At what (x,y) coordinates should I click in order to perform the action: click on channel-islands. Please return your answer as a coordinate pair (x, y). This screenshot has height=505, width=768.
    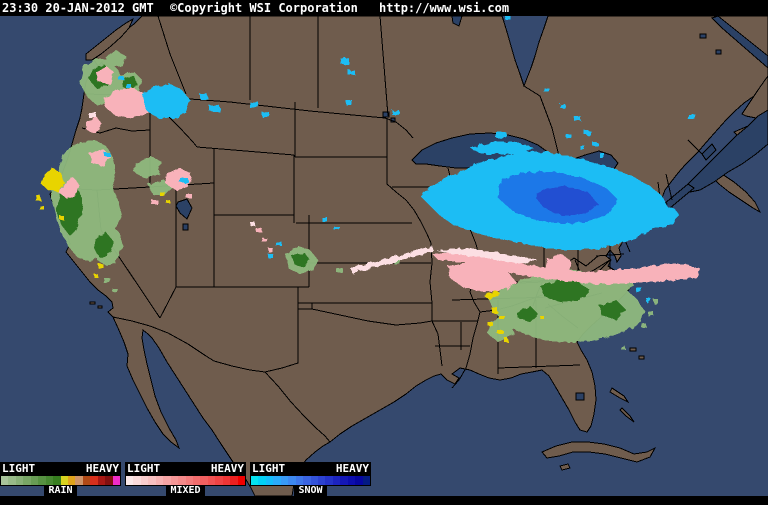
    Looking at the image, I should click on (96, 305).